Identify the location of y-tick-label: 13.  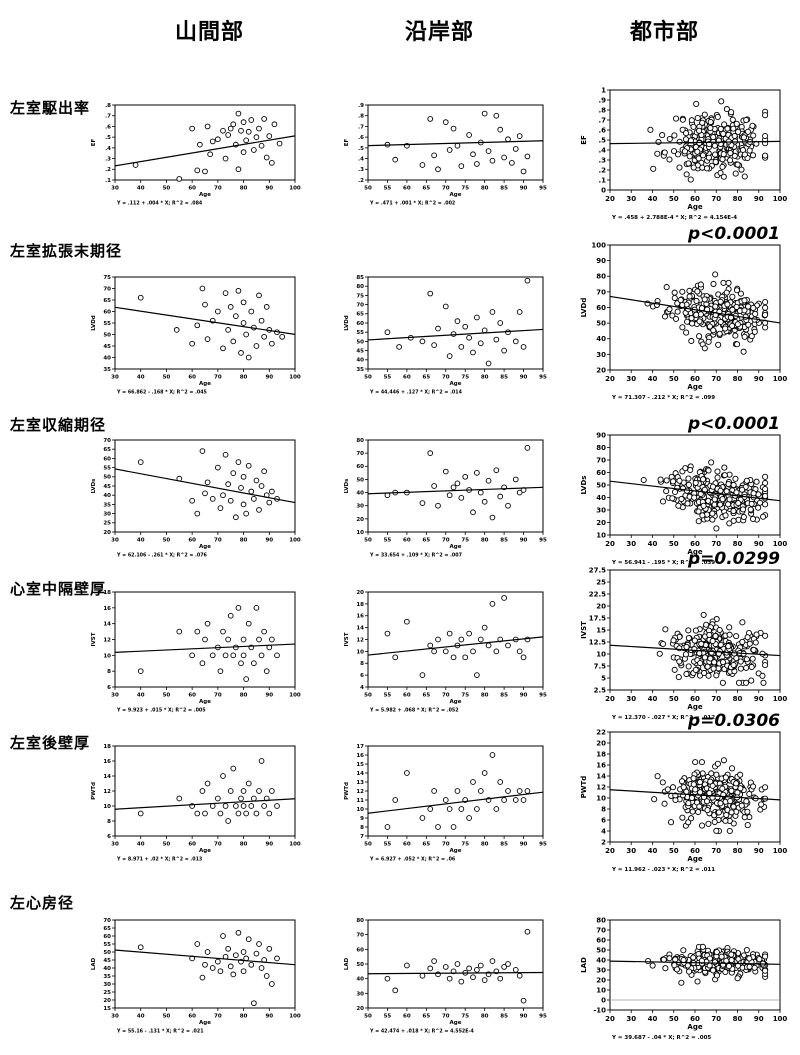
(360, 783).